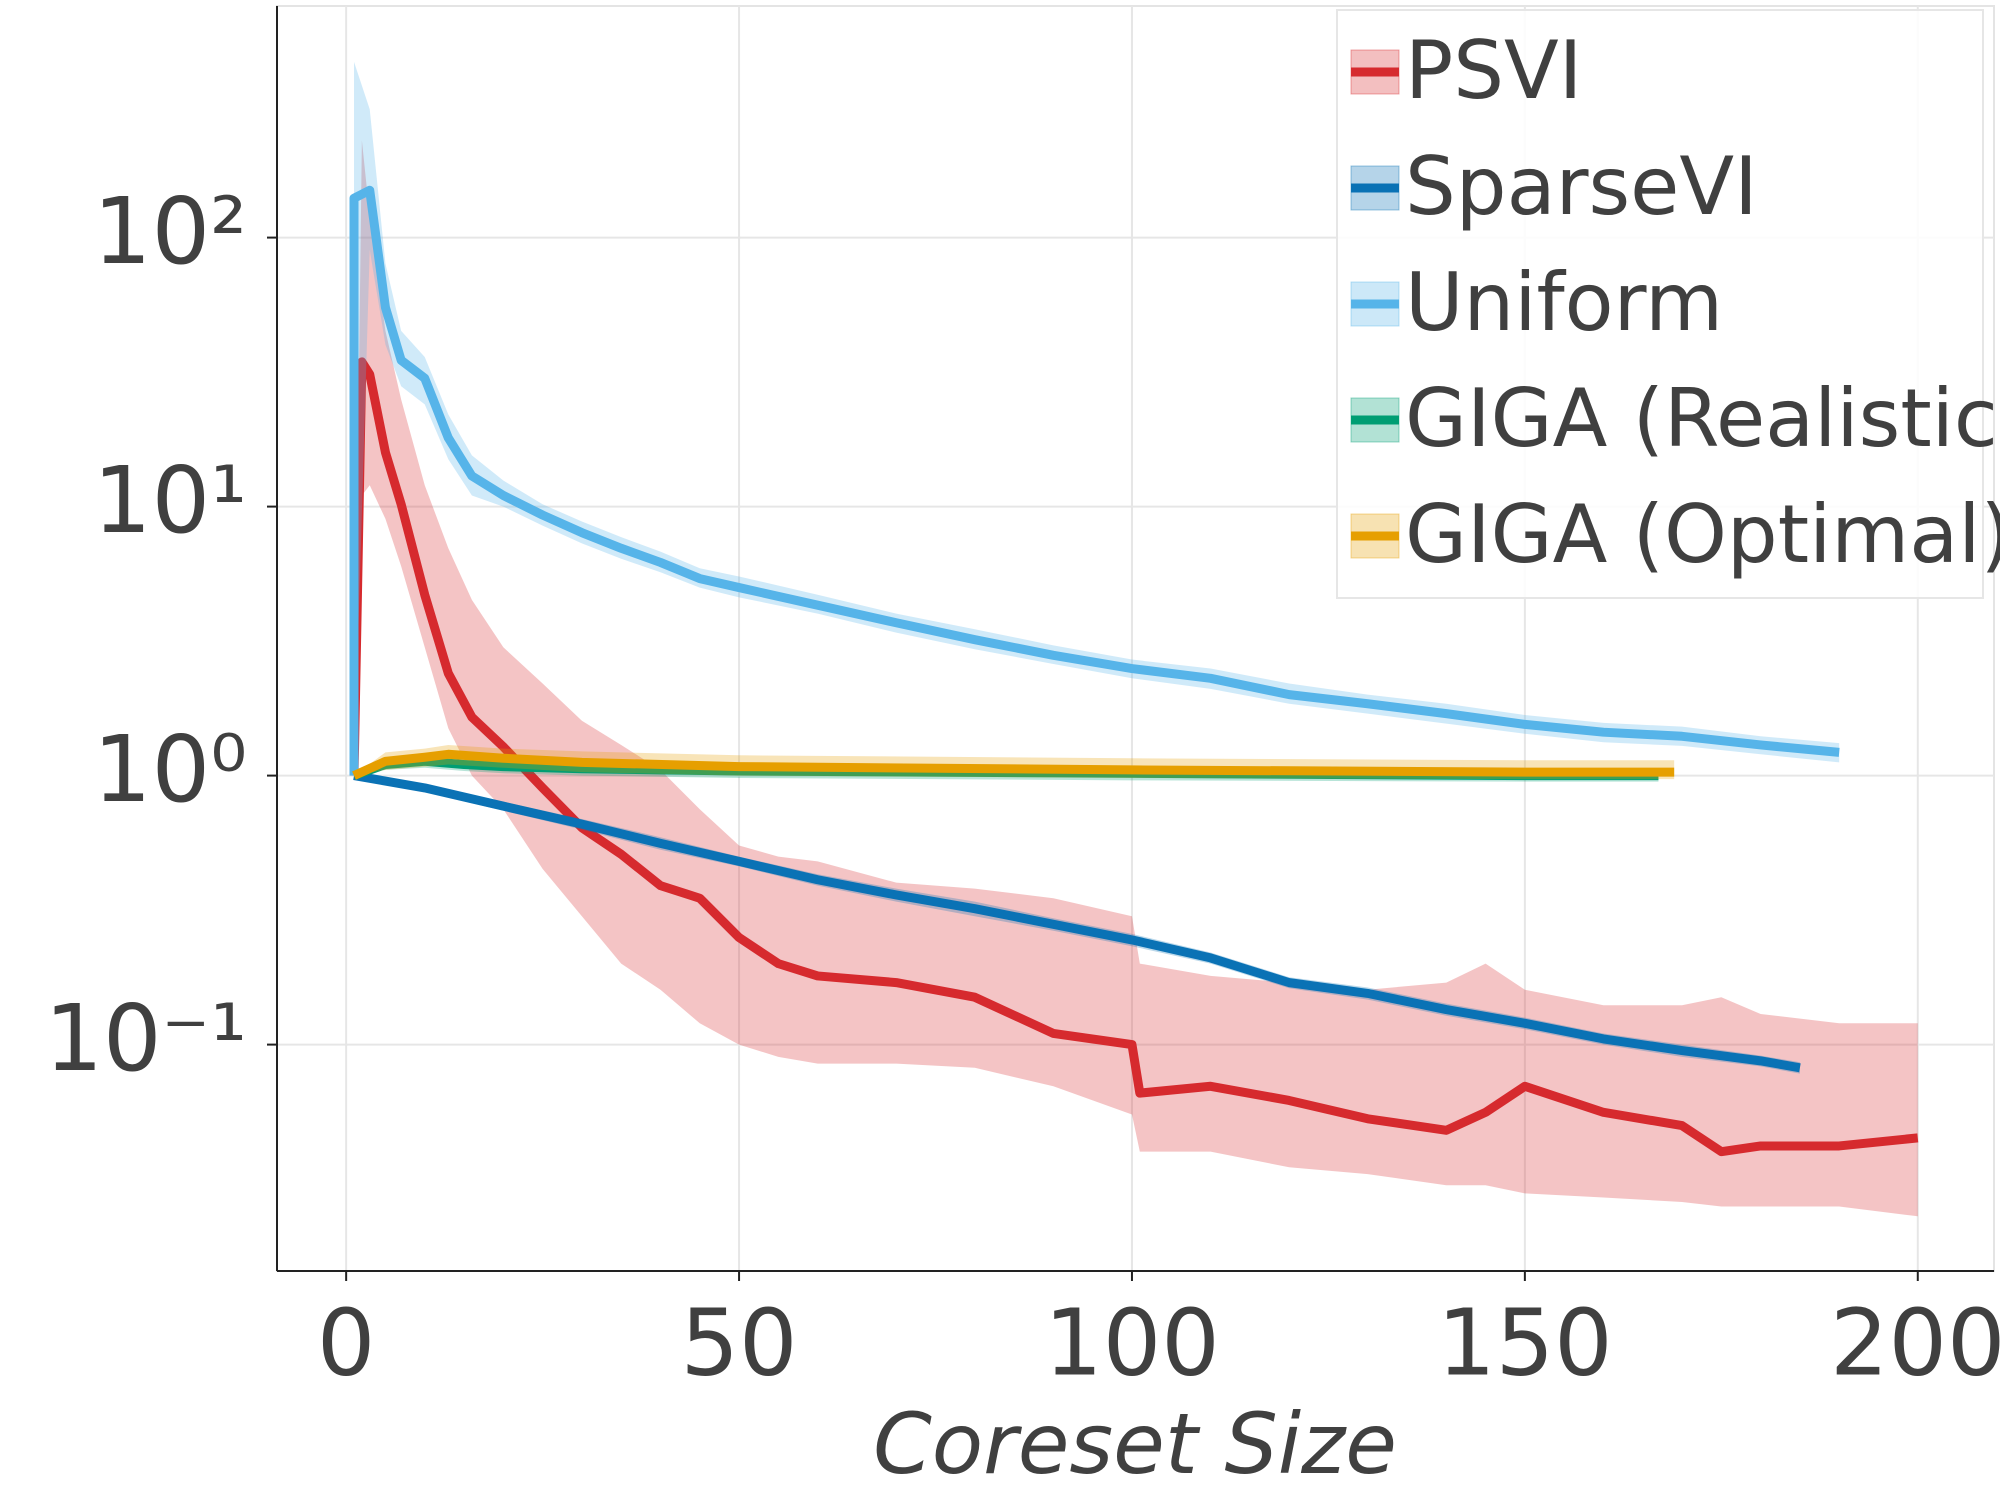 The height and width of the screenshot is (1500, 2000). I want to click on x-tick-label: 200, so click(1915, 1342).